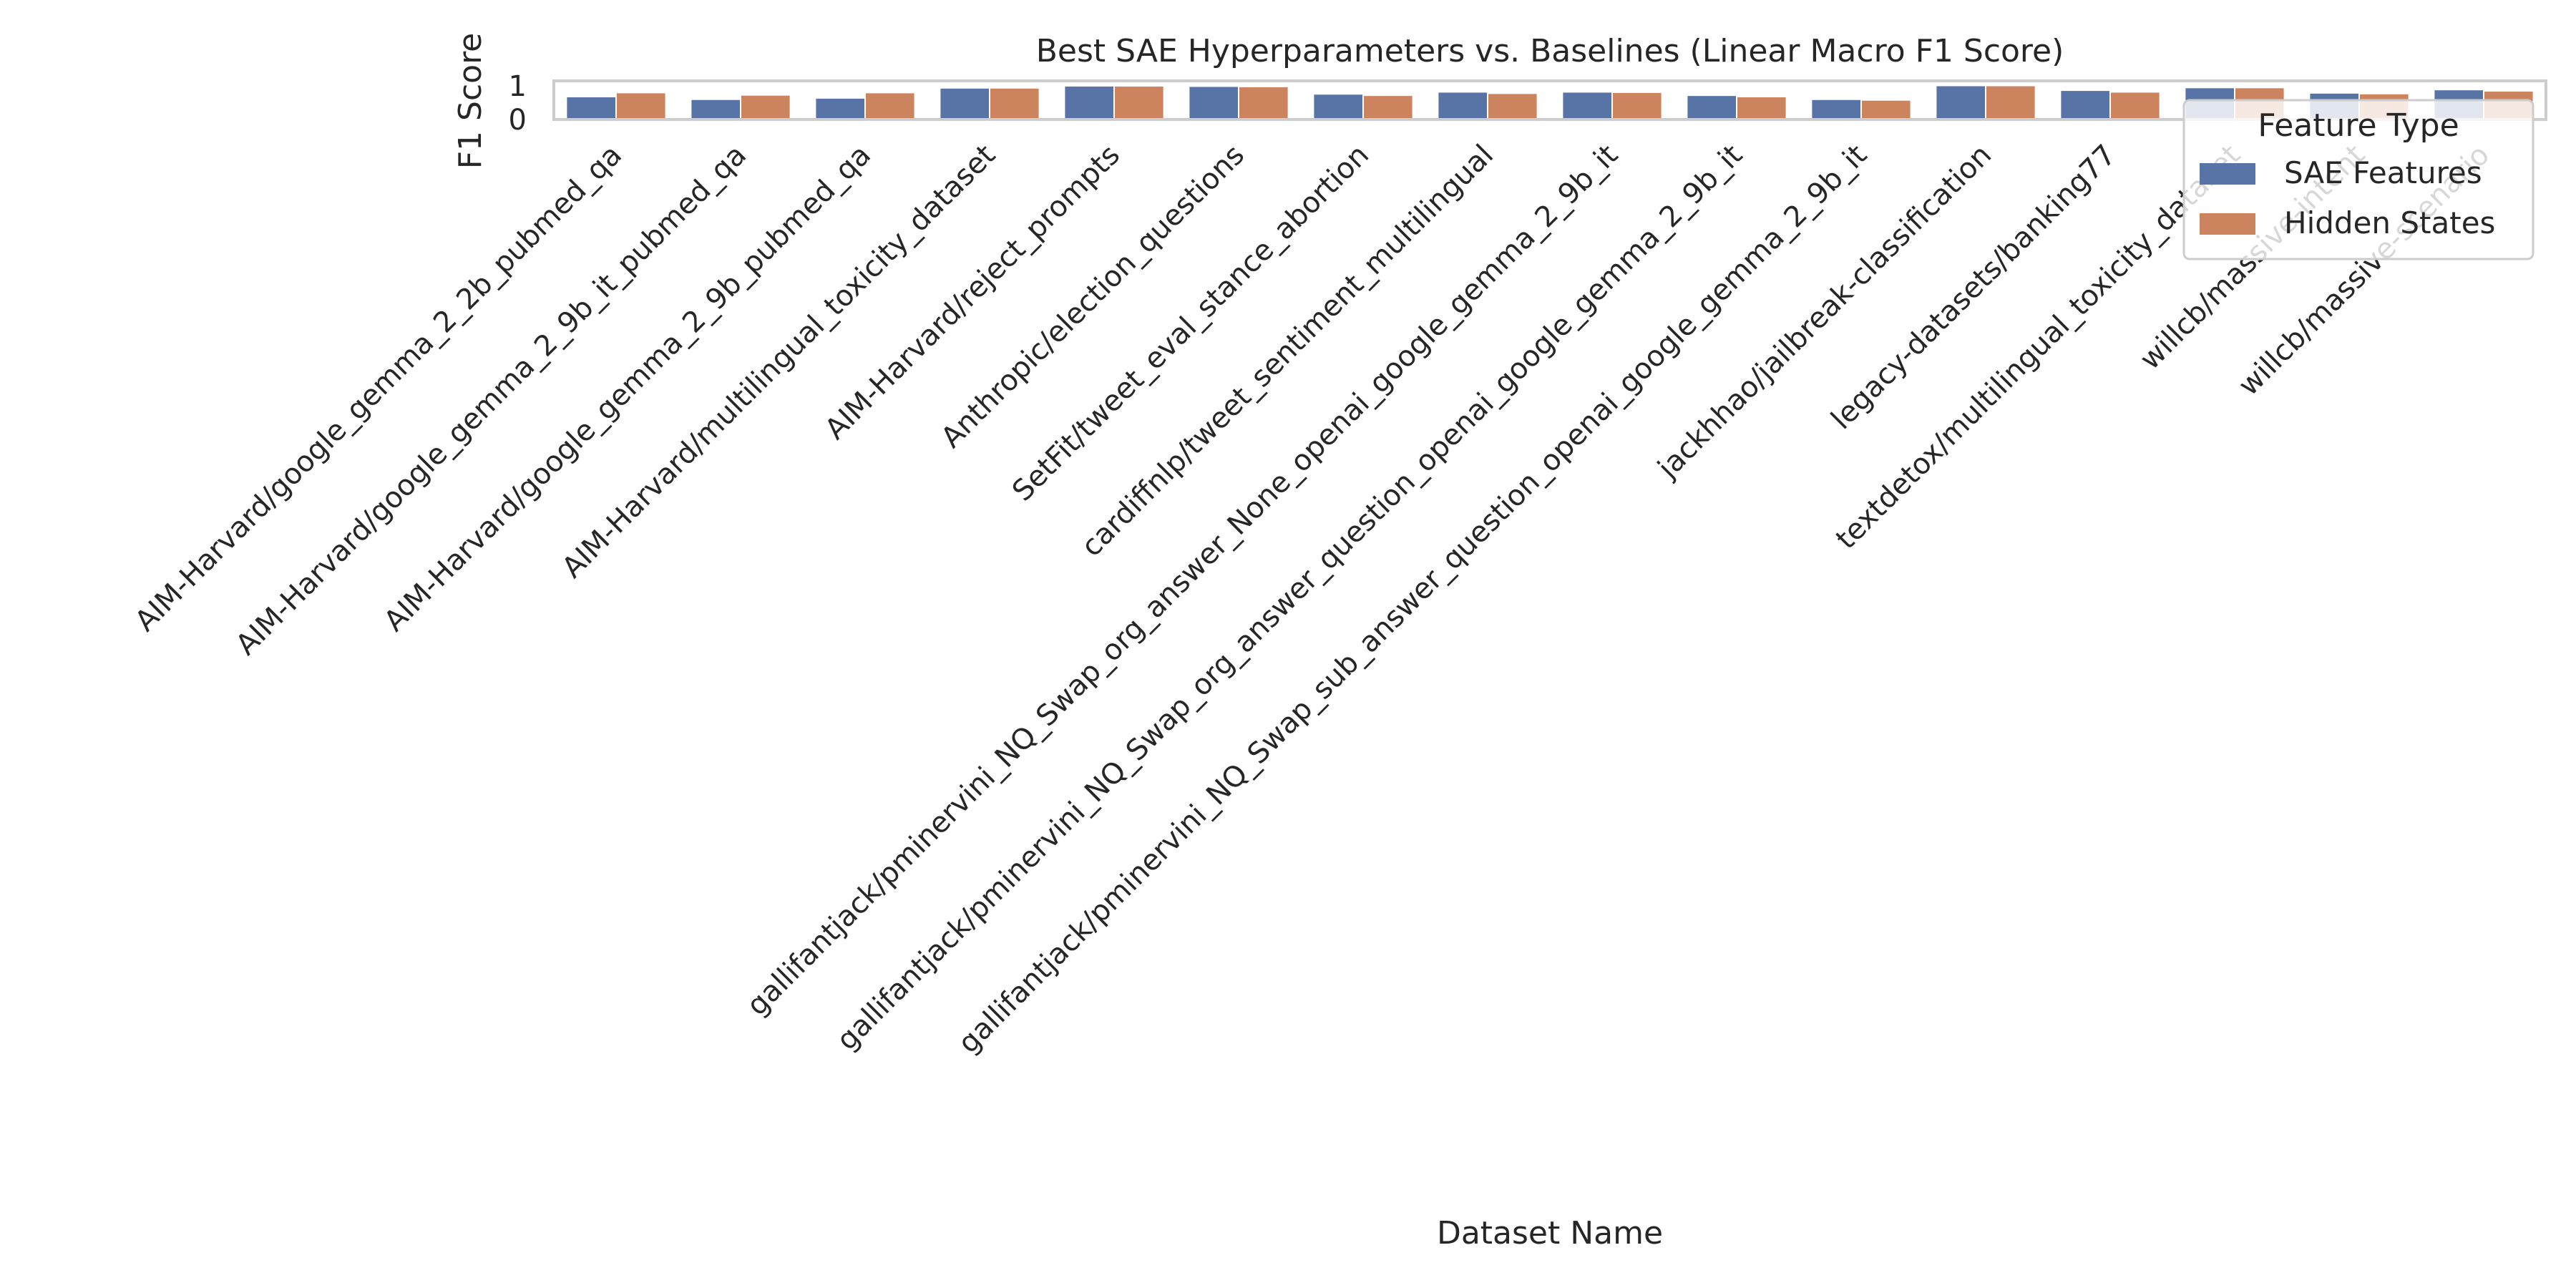  I want to click on x-axis-label: Dataset Name, so click(1550, 1233).